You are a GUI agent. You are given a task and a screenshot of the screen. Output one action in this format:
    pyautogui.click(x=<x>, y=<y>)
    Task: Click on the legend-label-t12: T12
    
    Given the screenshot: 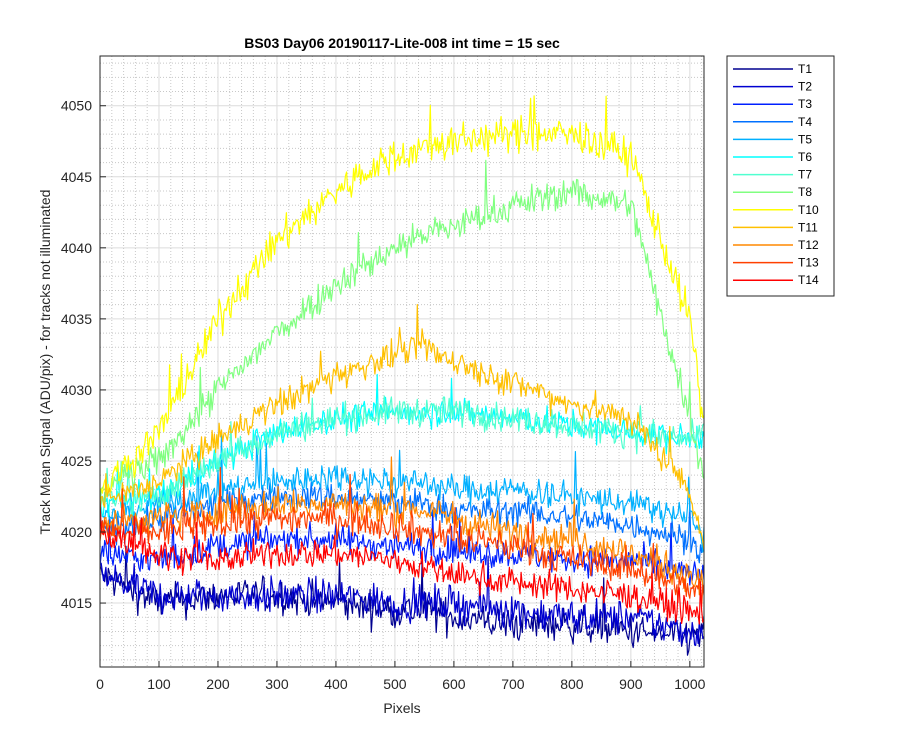 What is the action you would take?
    pyautogui.click(x=808, y=245)
    